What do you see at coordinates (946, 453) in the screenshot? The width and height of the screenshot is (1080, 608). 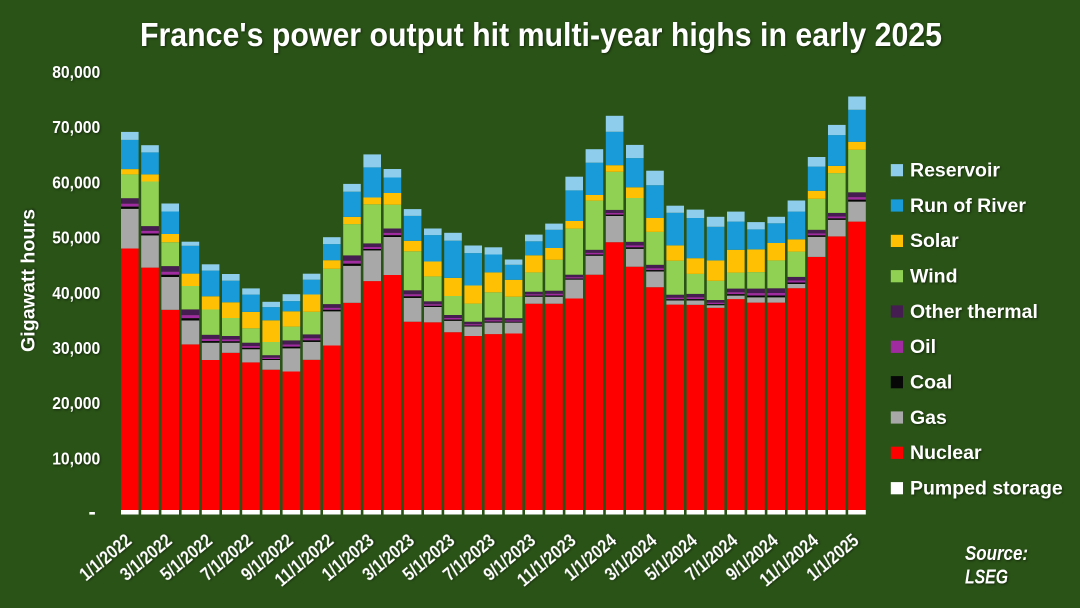 I see `svg-text: Nuclear` at bounding box center [946, 453].